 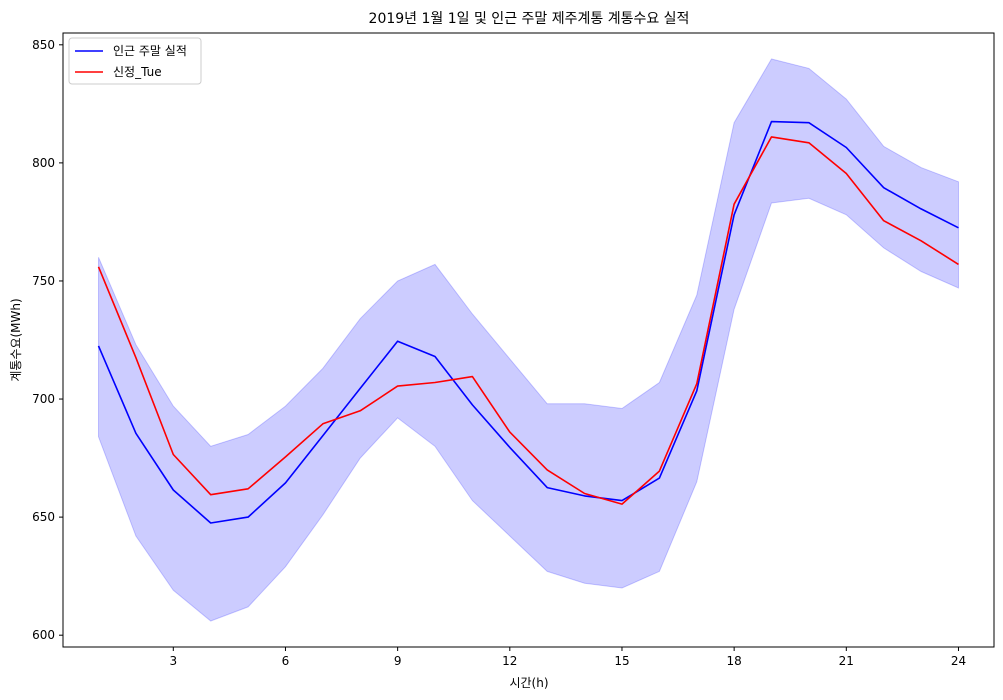 I want to click on x-tick-label: 21, so click(x=846, y=661).